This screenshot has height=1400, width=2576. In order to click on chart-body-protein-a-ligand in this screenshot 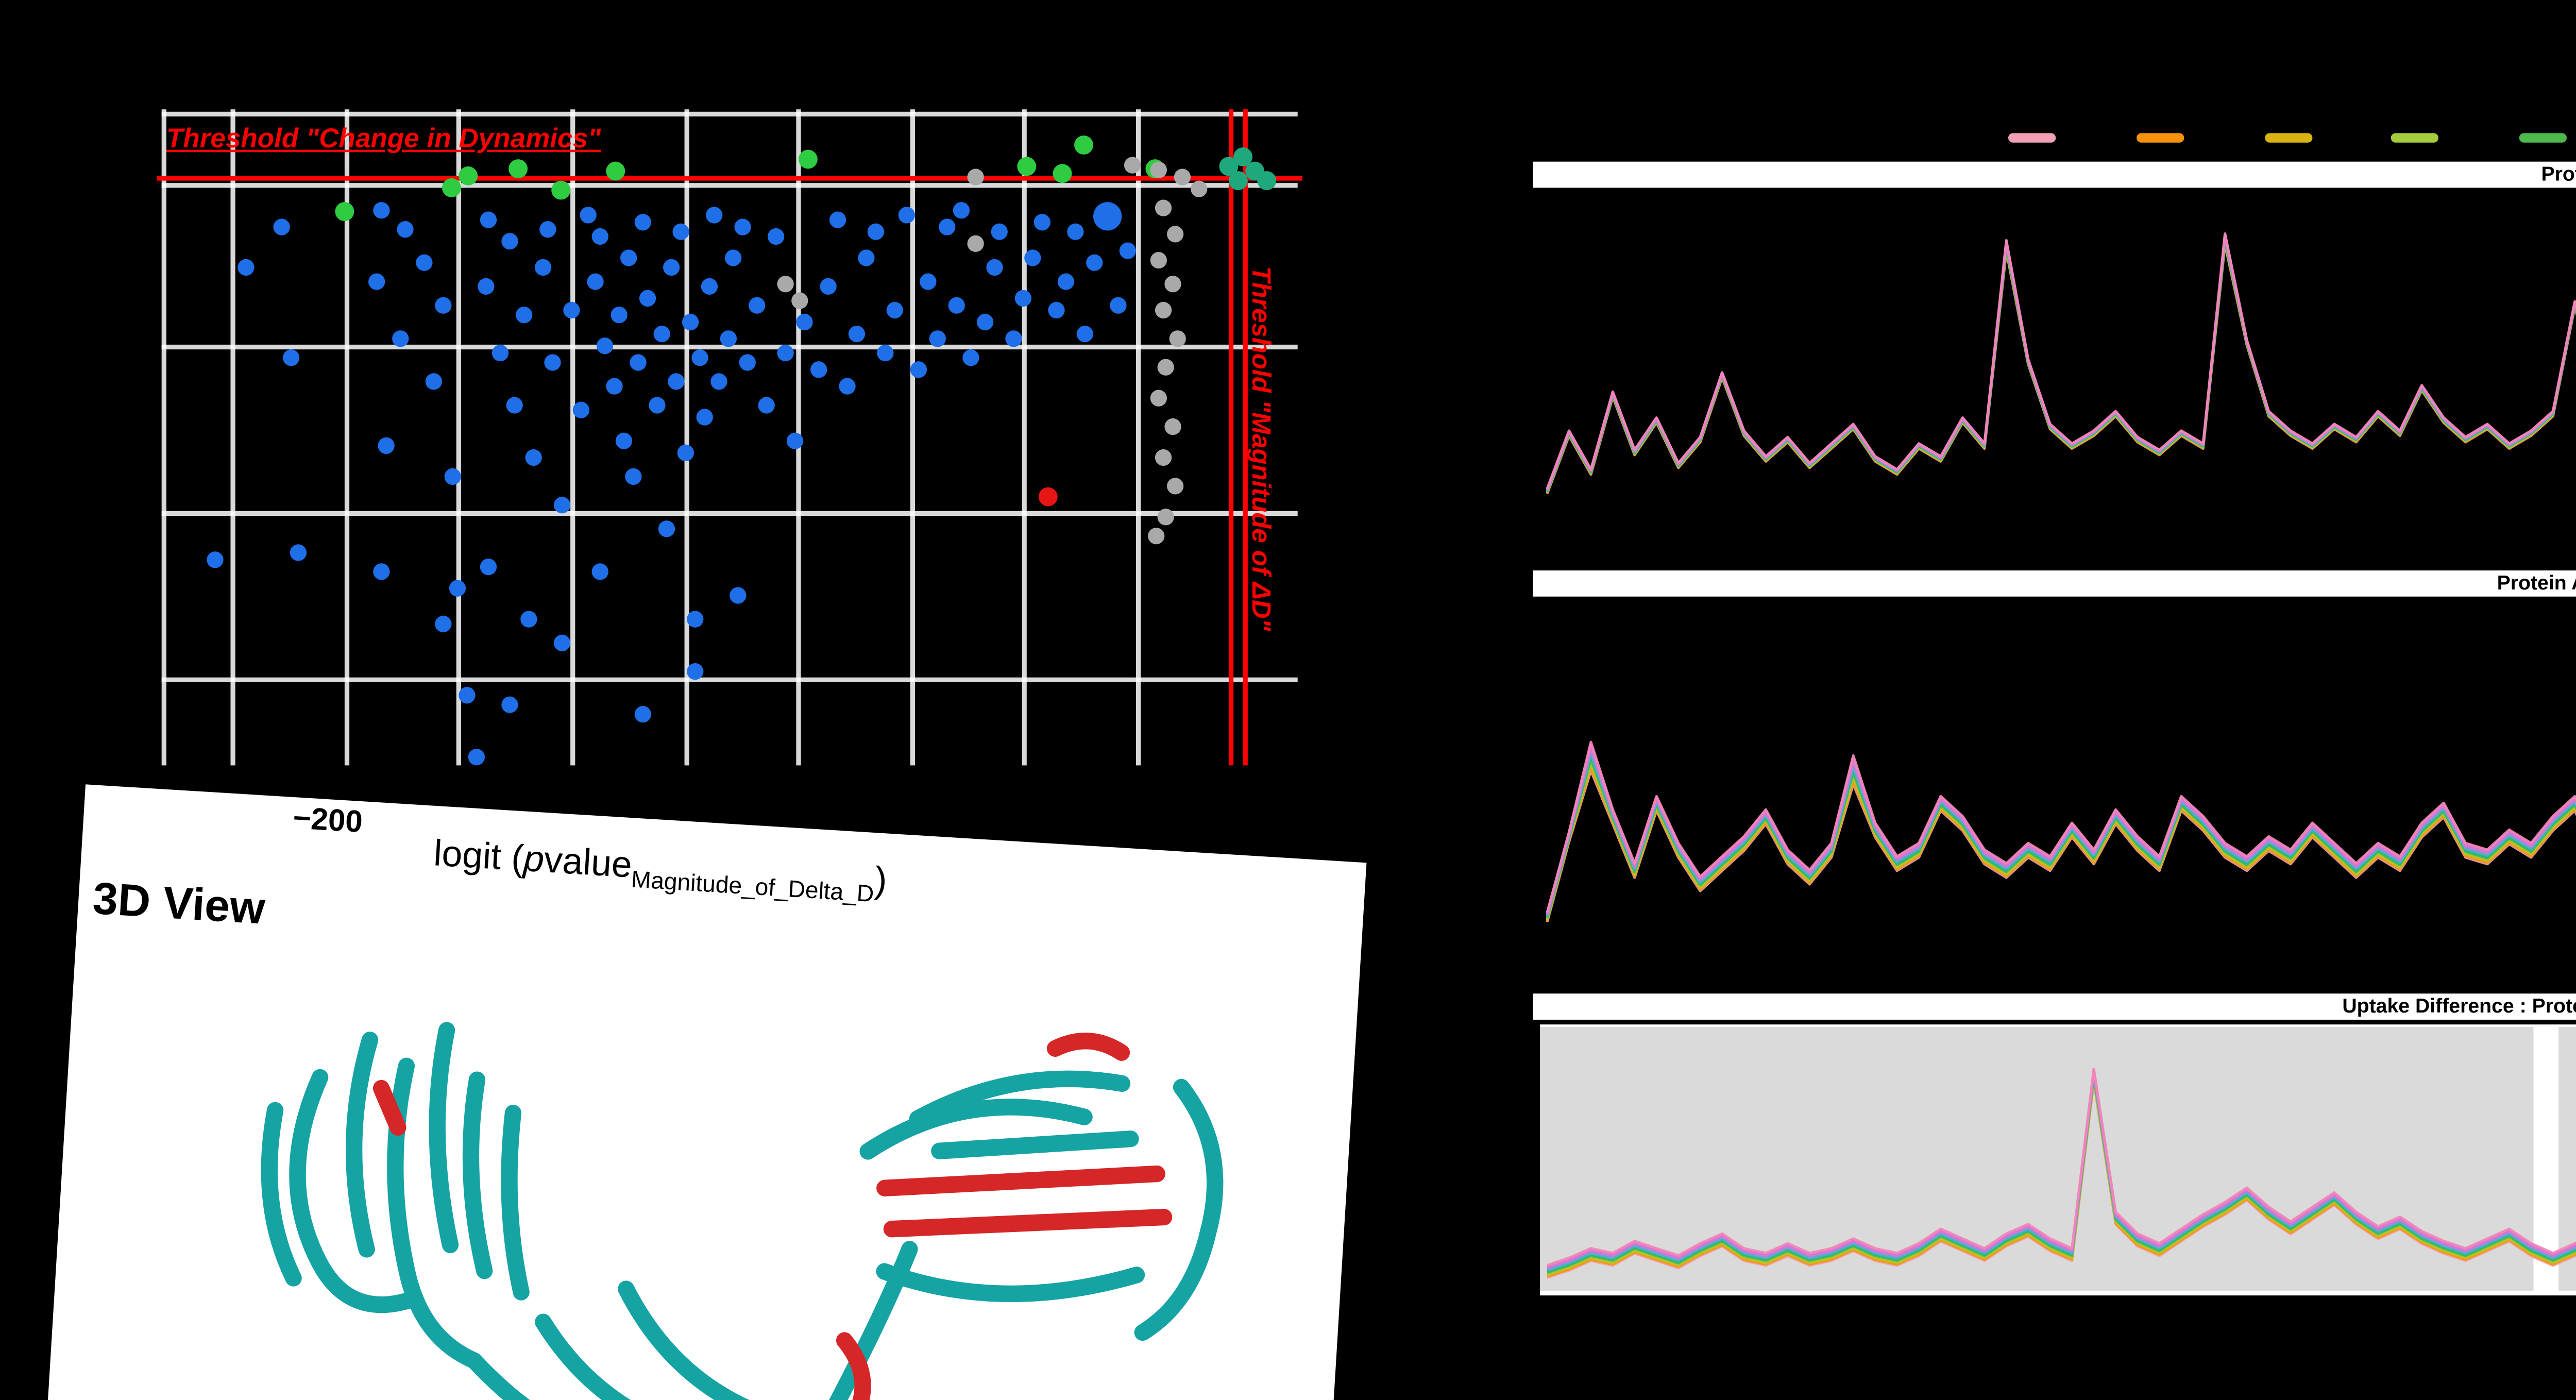, I will do `click(2054, 783)`.